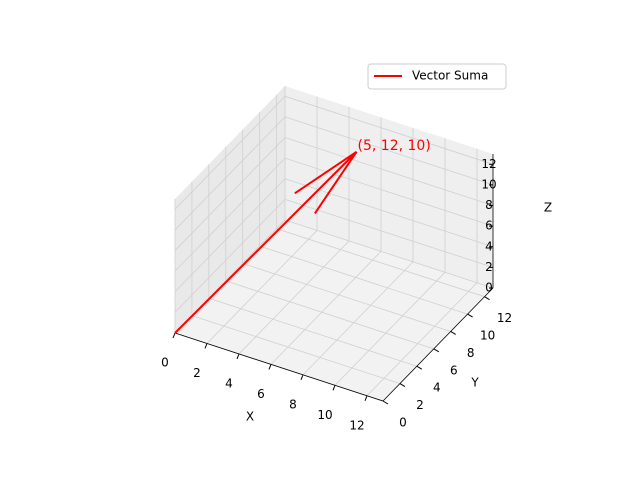 The image size is (640, 480). What do you see at coordinates (489, 246) in the screenshot?
I see `z-tick-label: 4` at bounding box center [489, 246].